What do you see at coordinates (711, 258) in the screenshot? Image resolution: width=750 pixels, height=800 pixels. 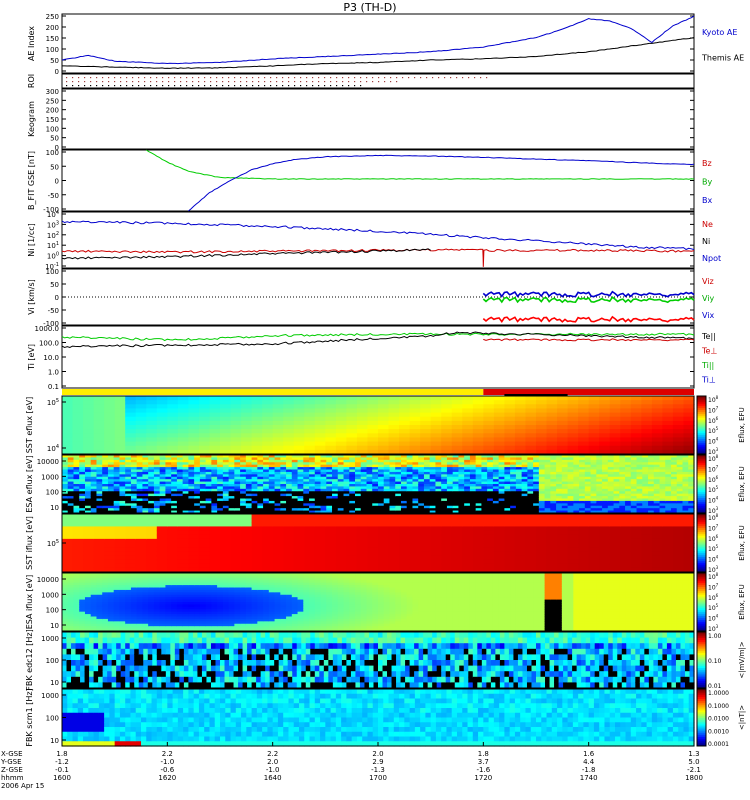 I see `legend-npot: Npot` at bounding box center [711, 258].